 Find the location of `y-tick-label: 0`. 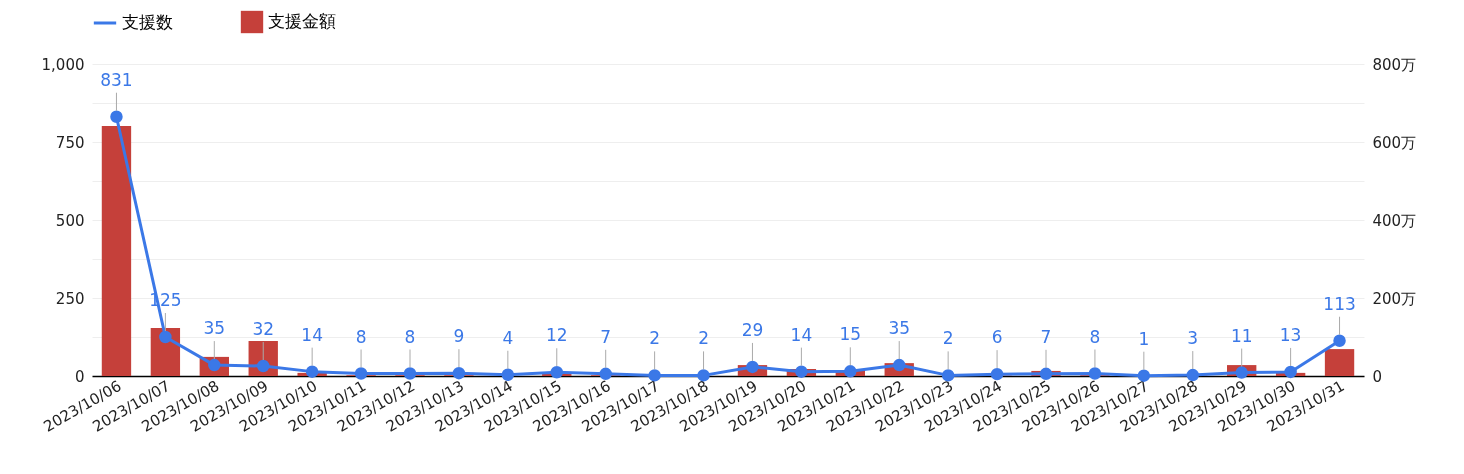

y-tick-label: 0 is located at coordinates (79, 376).